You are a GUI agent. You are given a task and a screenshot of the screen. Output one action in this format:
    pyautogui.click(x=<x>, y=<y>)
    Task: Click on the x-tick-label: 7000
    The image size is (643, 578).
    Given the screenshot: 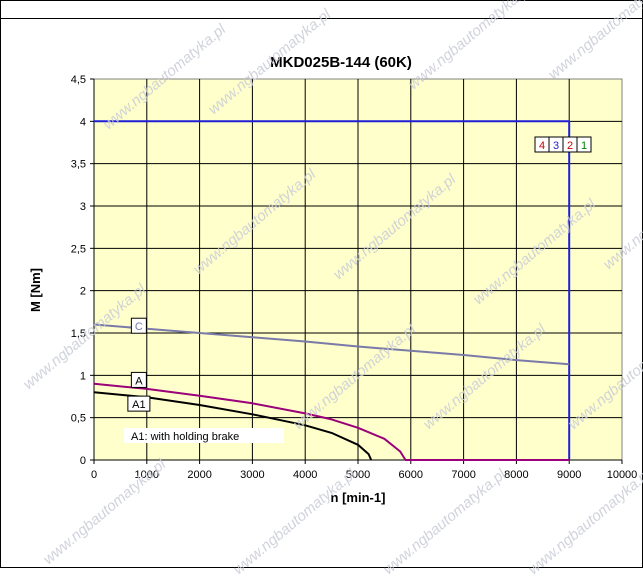 What is the action you would take?
    pyautogui.click(x=463, y=475)
    